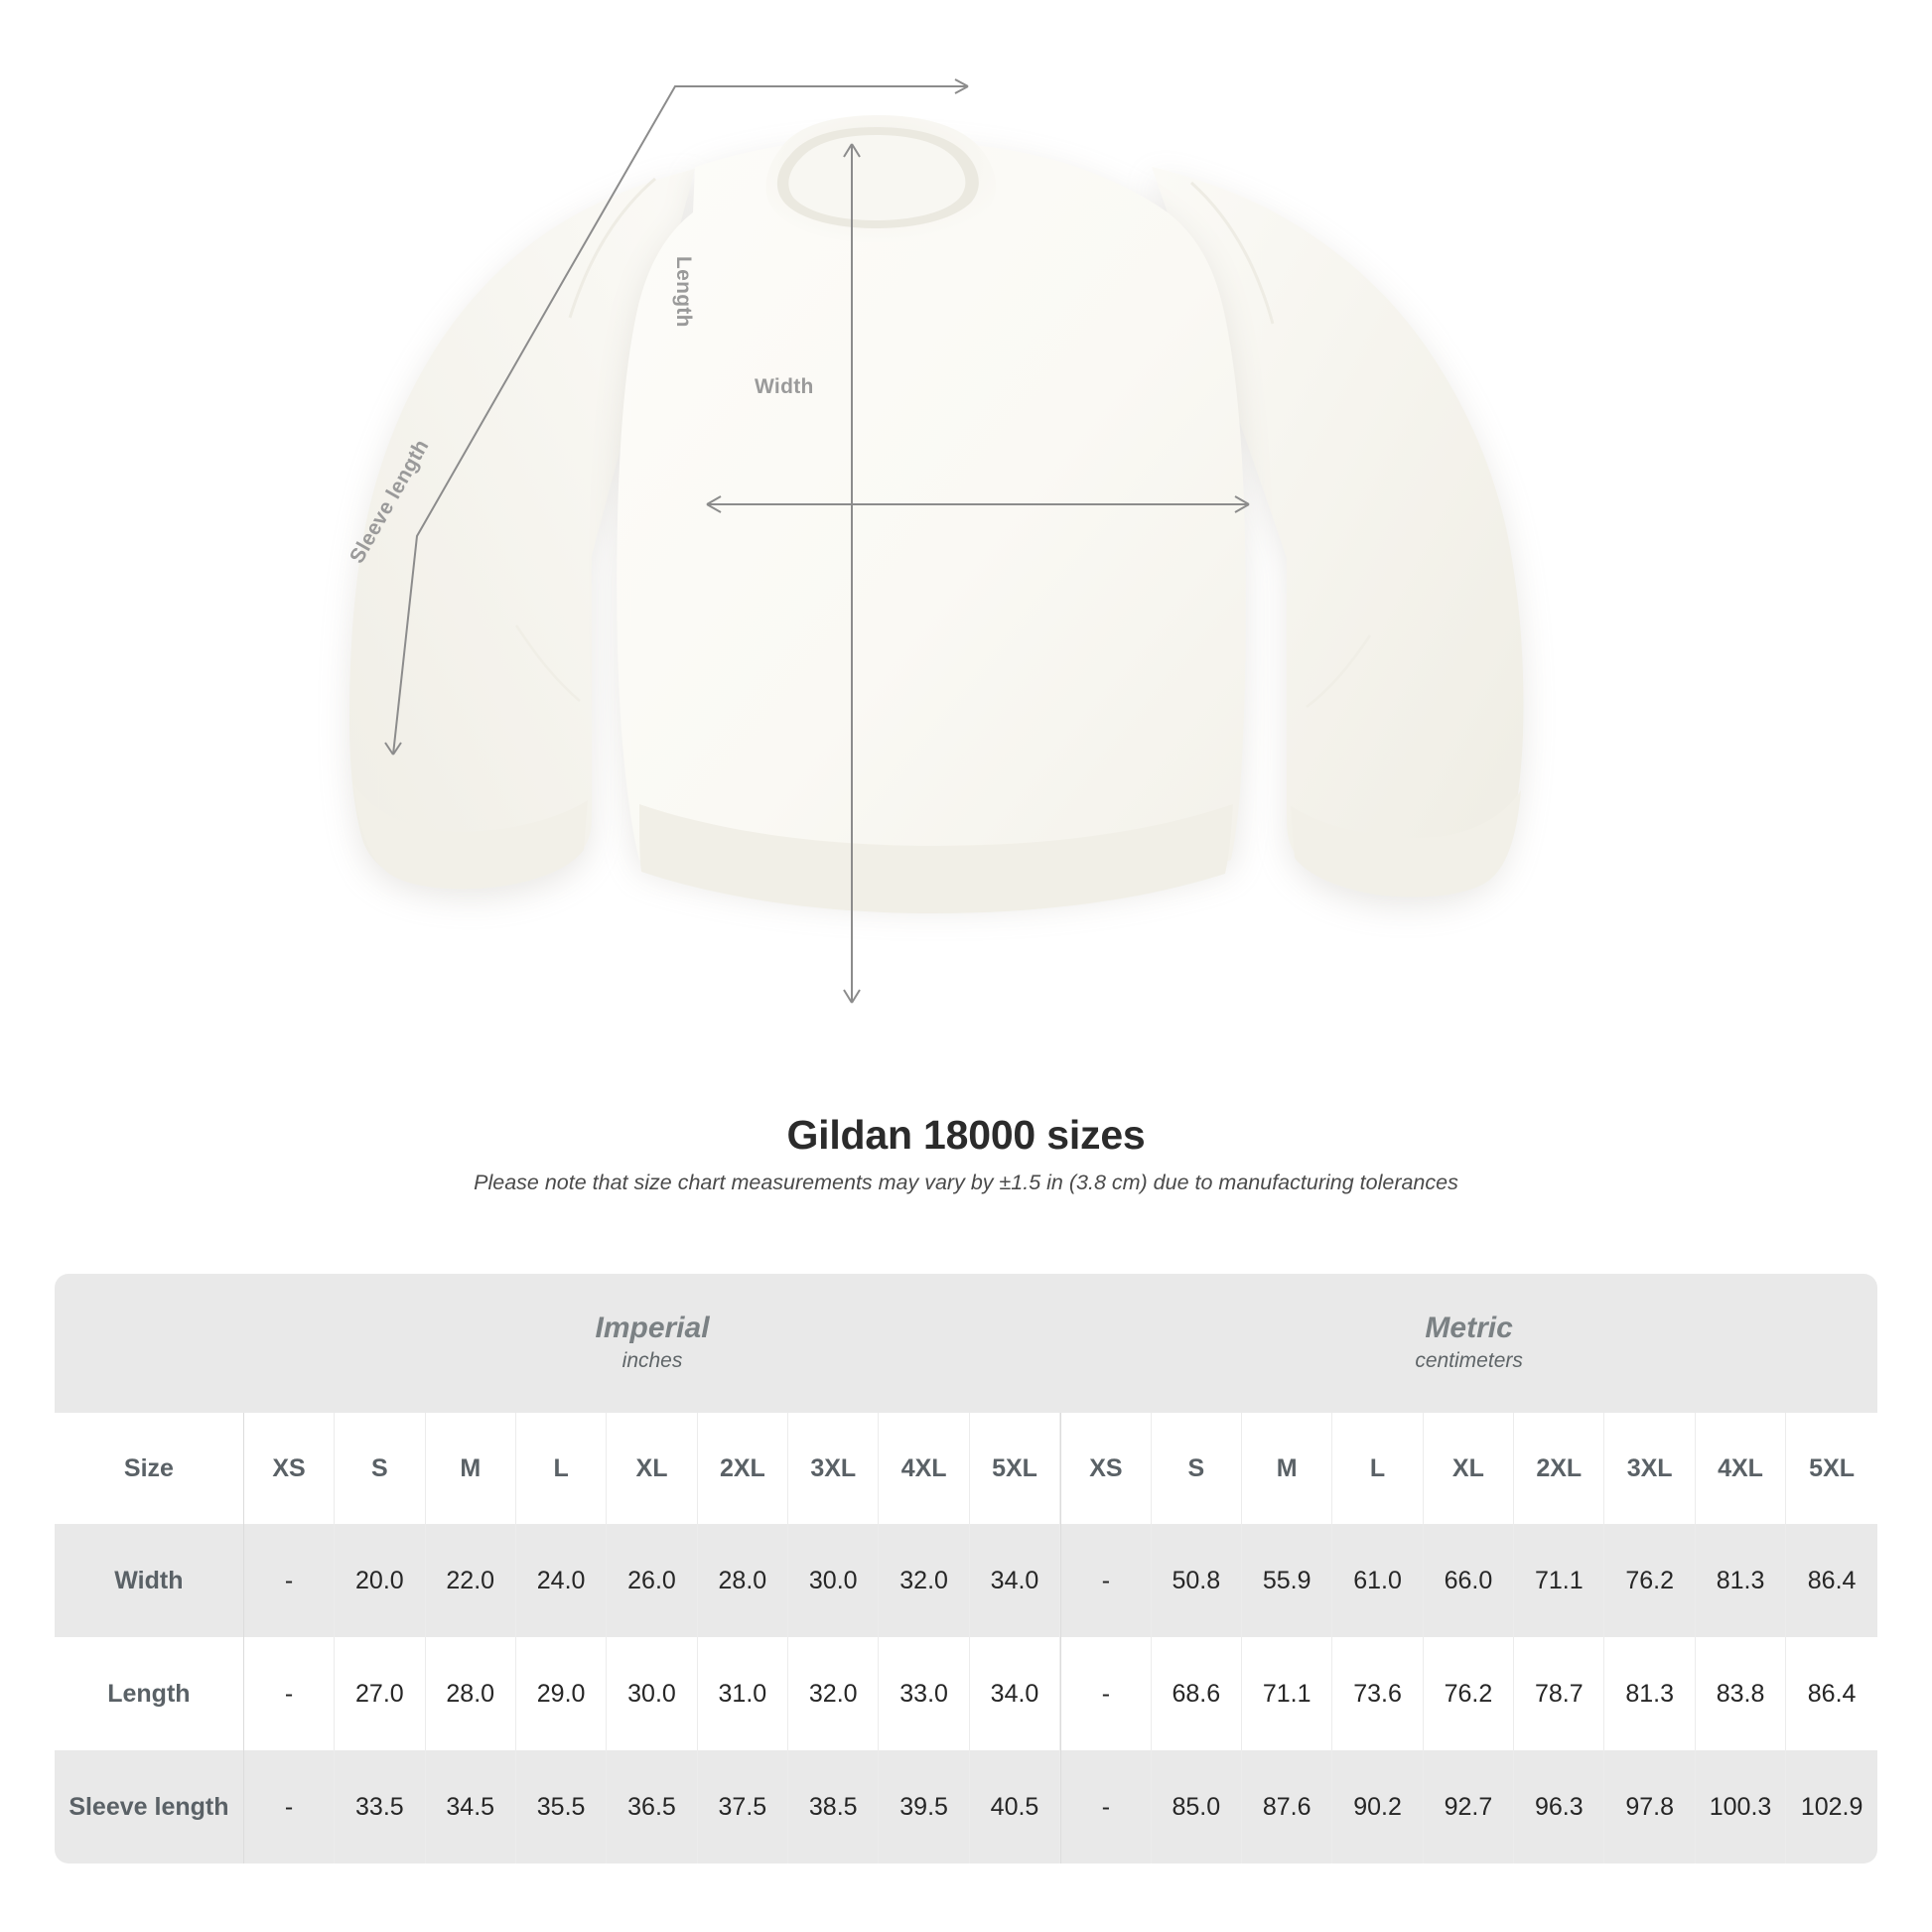 The height and width of the screenshot is (1932, 1932). Describe the element at coordinates (1106, 1693) in the screenshot. I see `cell-length-metric-xs: -` at that location.